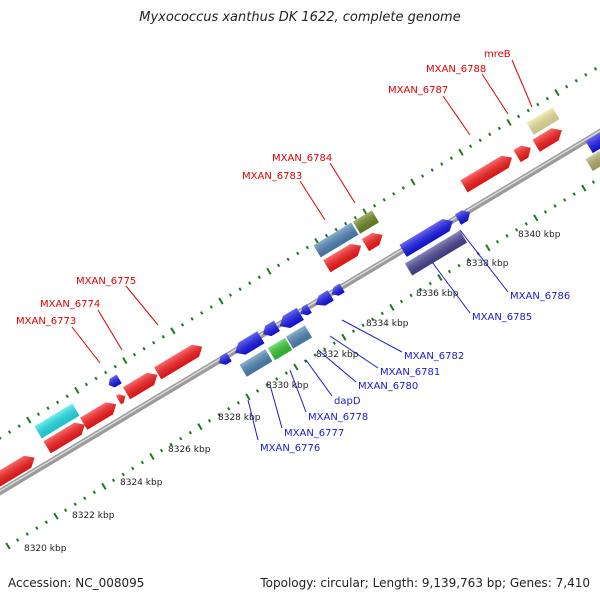  I want to click on kbp-label: 8336 kbp, so click(437, 294).